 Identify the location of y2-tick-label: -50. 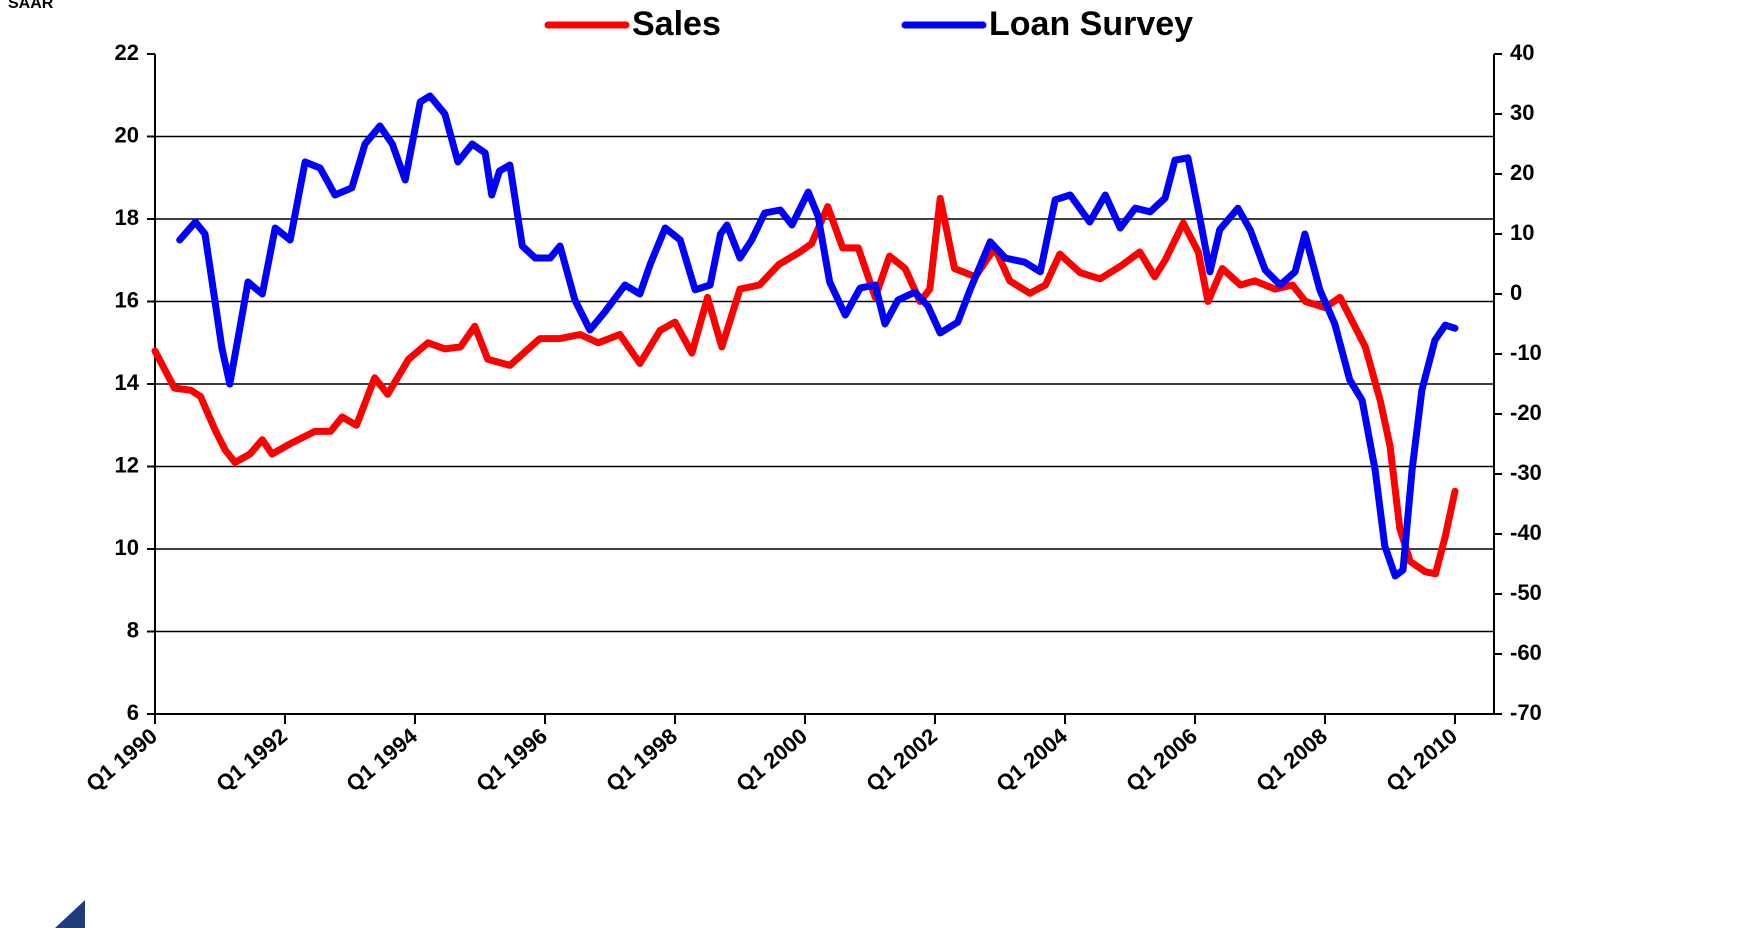
(1526, 592).